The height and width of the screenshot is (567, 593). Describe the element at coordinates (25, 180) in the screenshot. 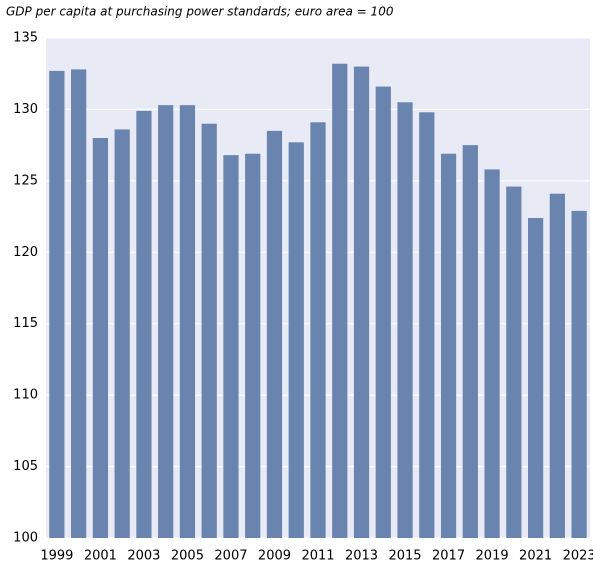

I see `y-tick-label: 125` at that location.